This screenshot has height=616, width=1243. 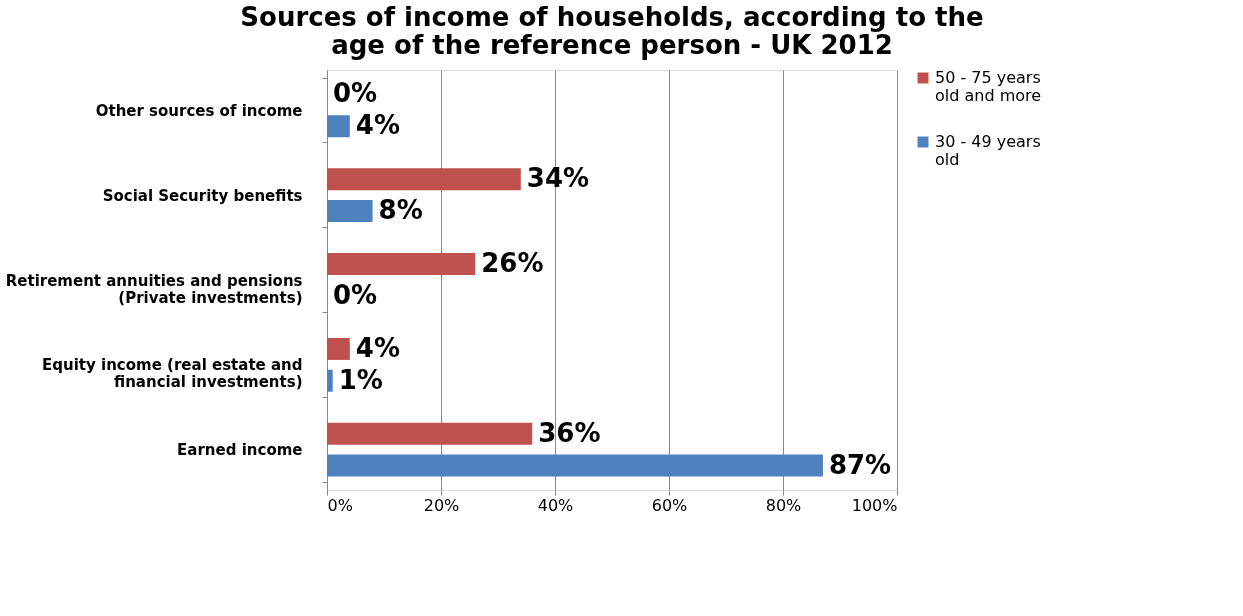 I want to click on data-label: 8%, so click(x=400, y=210).